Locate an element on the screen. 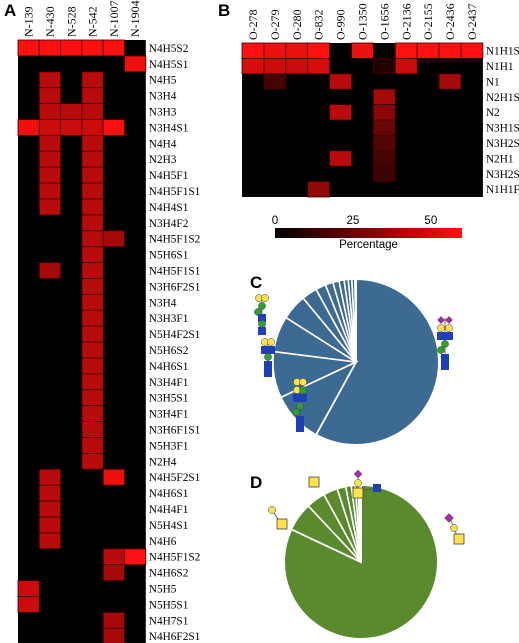  heatmap-a-column-label: N-1007 is located at coordinates (114, 18).